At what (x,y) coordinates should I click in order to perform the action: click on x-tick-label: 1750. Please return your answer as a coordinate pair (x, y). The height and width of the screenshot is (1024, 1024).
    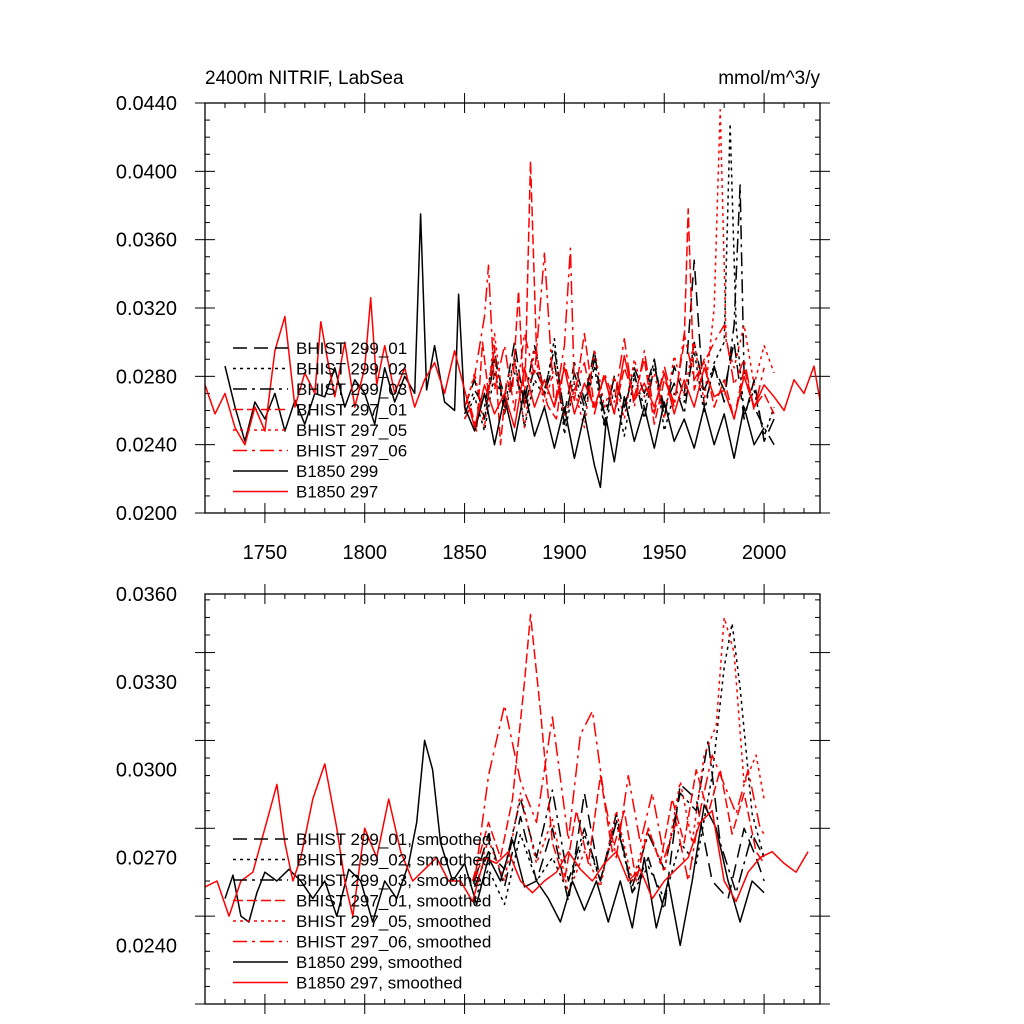
    Looking at the image, I should click on (265, 553).